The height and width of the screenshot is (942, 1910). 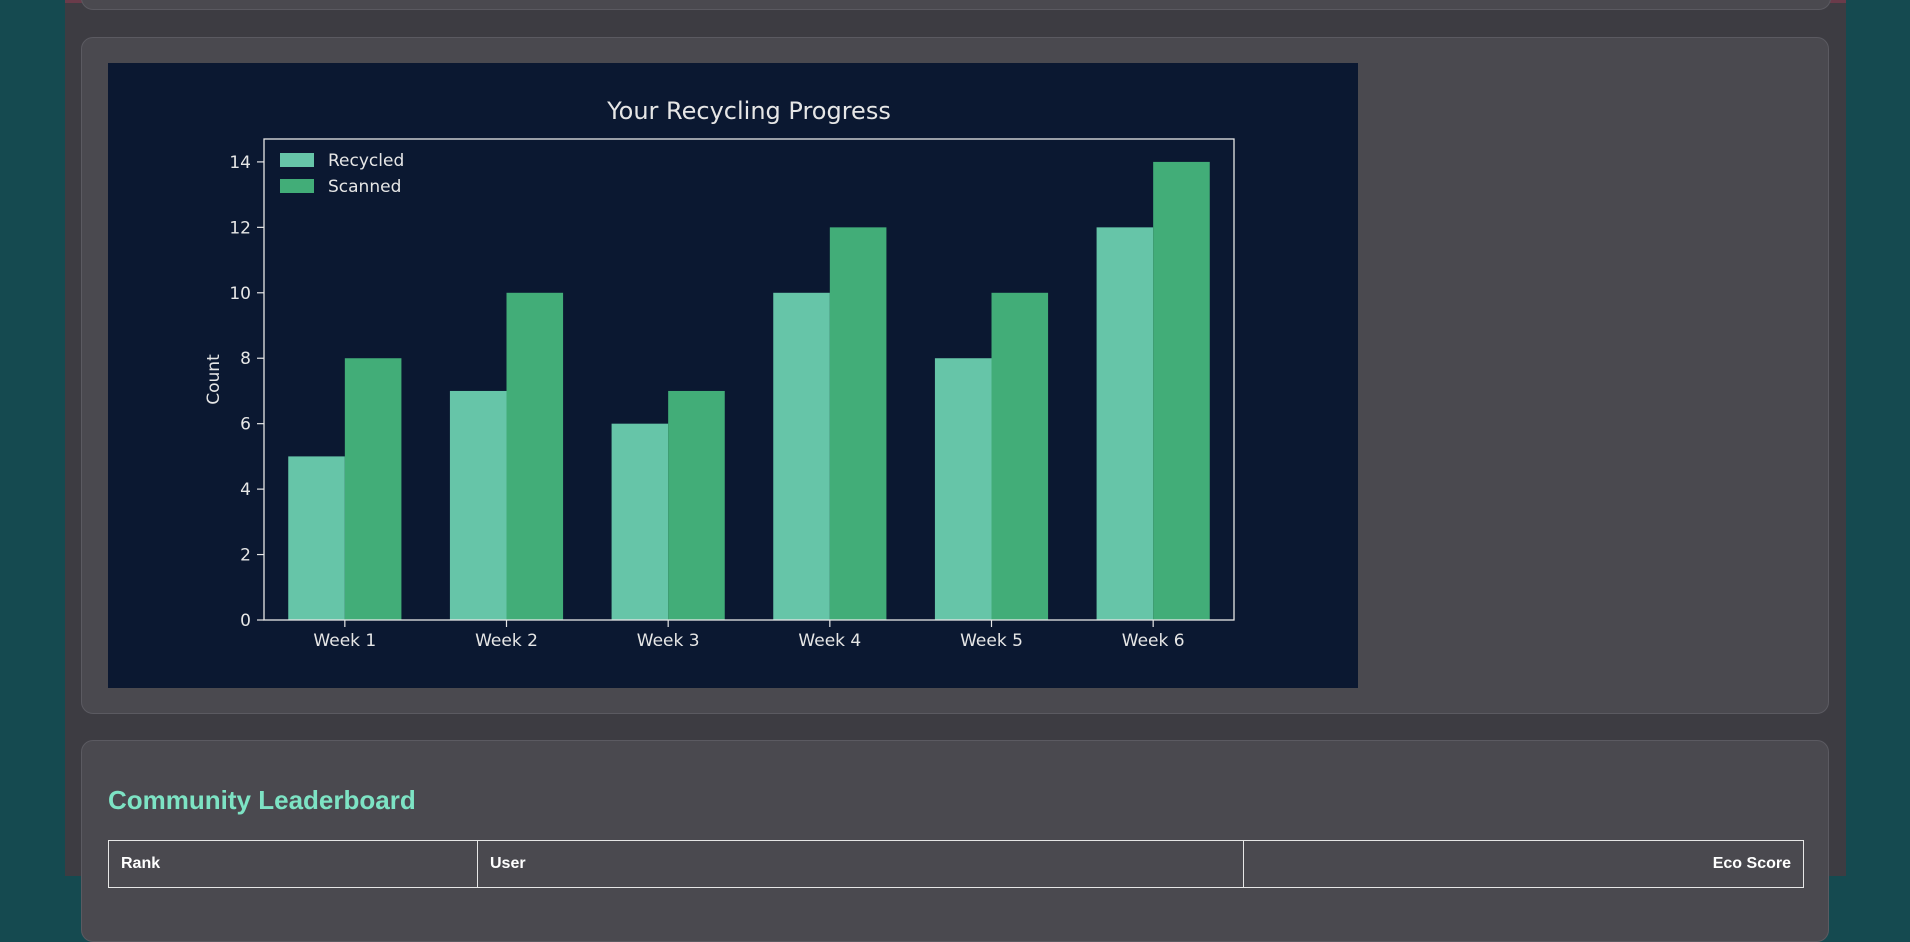 What do you see at coordinates (297, 160) in the screenshot?
I see `legend-swatch-recycled` at bounding box center [297, 160].